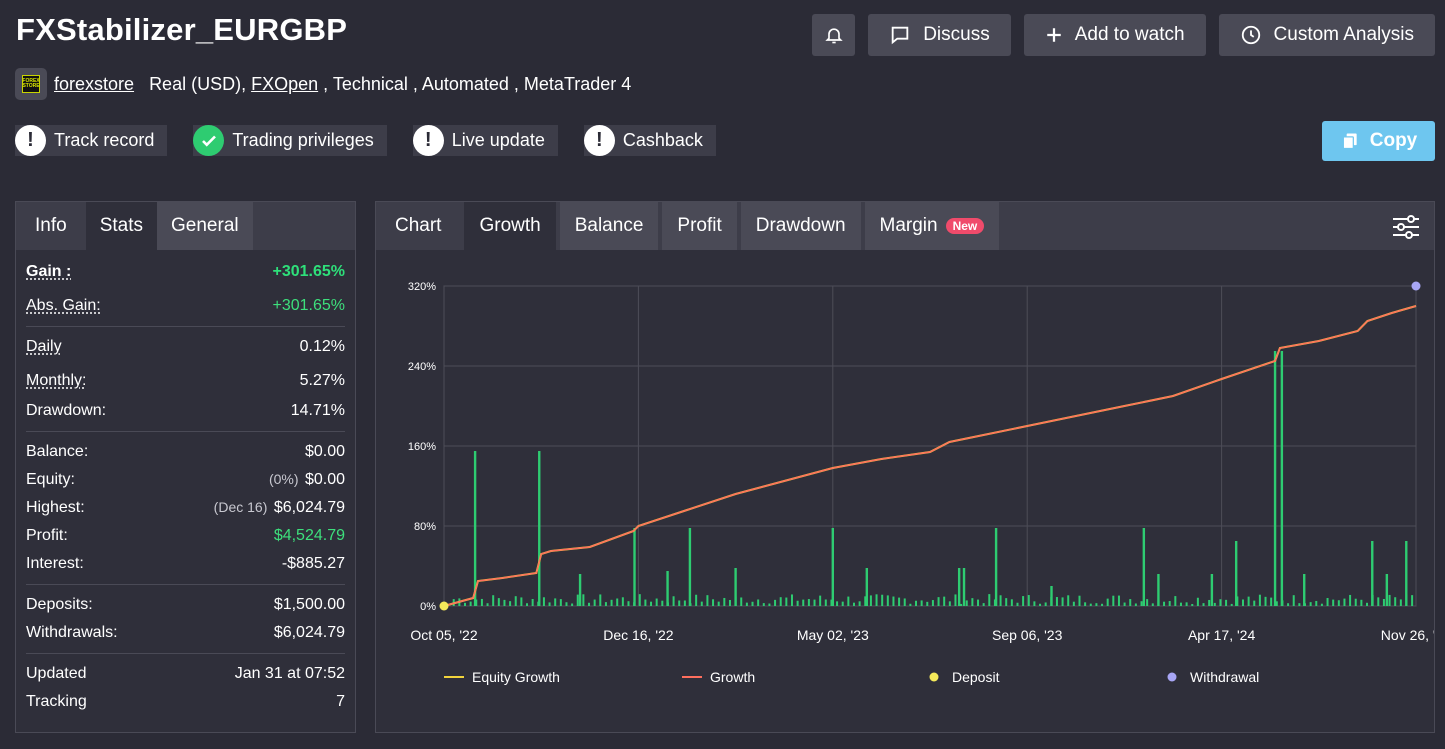  What do you see at coordinates (485, 140) in the screenshot?
I see `badge-live-update: ! Live update` at bounding box center [485, 140].